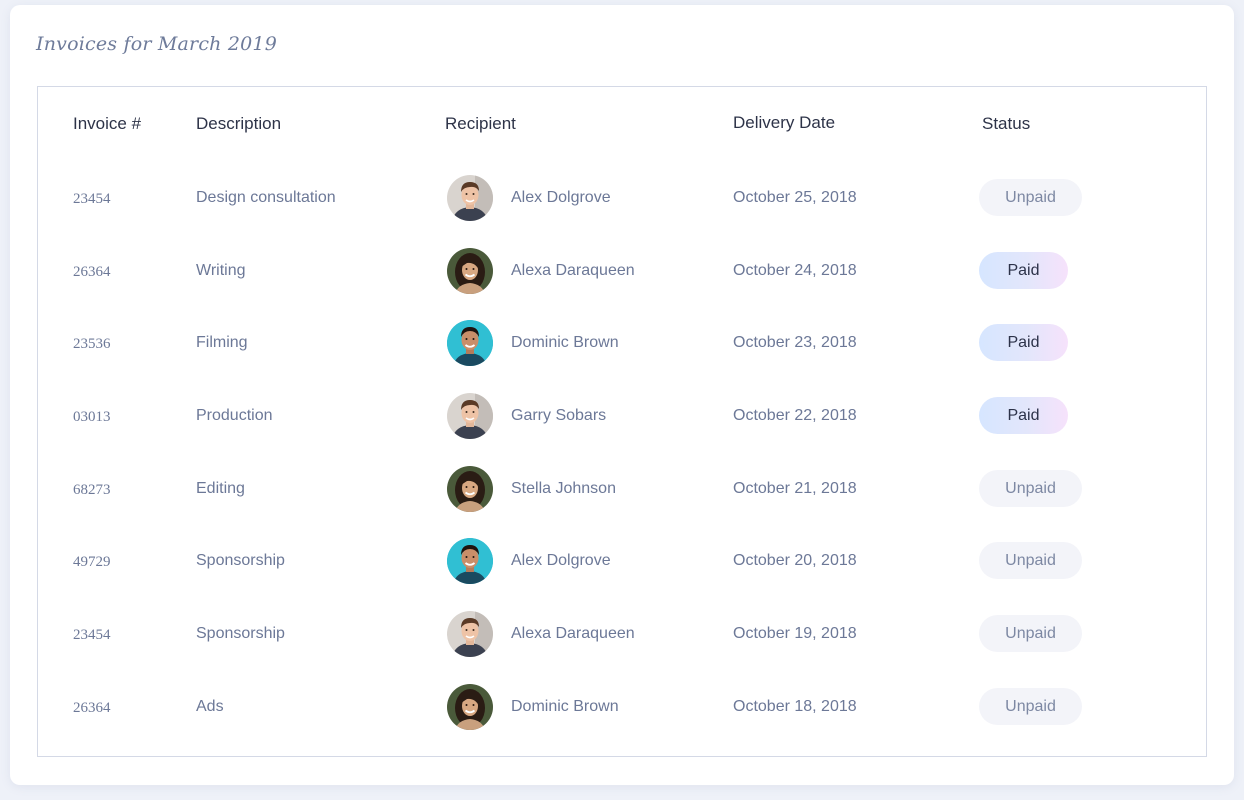  What do you see at coordinates (210, 706) in the screenshot?
I see `invoice-description: Ads` at bounding box center [210, 706].